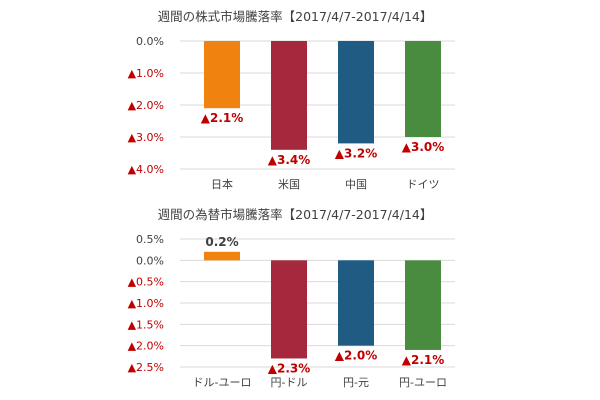  I want to click on data-label: ▲2.0%, so click(356, 356).